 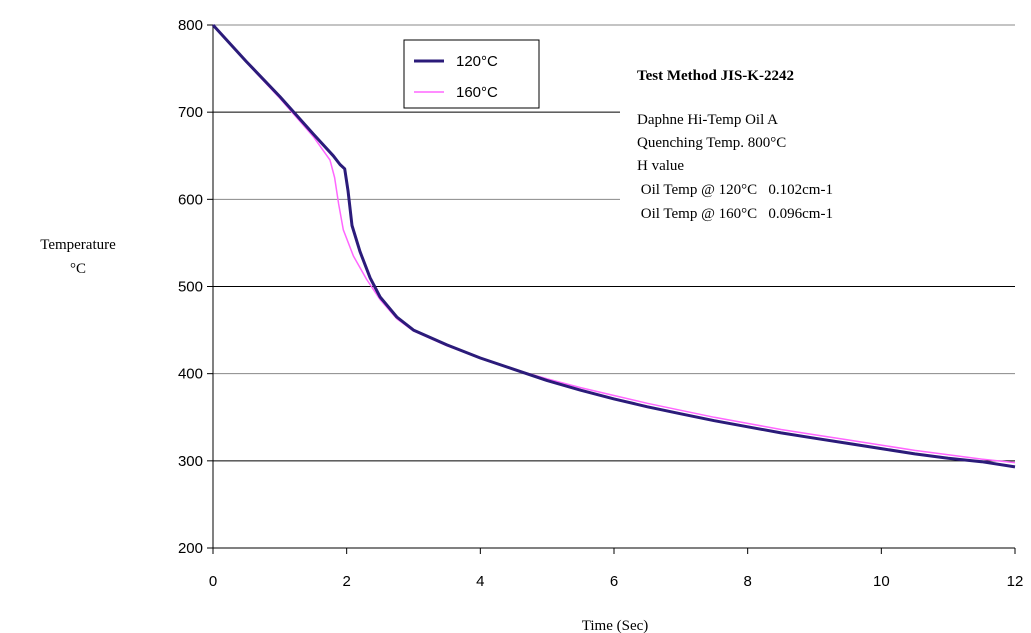 What do you see at coordinates (614, 581) in the screenshot?
I see `x-tick-label-6: 6` at bounding box center [614, 581].